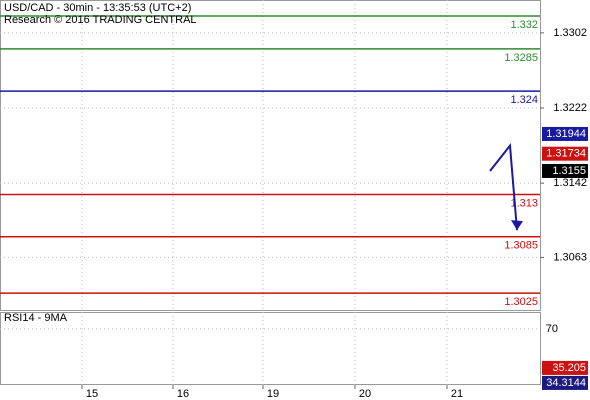  What do you see at coordinates (524, 25) in the screenshot?
I see `level-label: 1.332` at bounding box center [524, 25].